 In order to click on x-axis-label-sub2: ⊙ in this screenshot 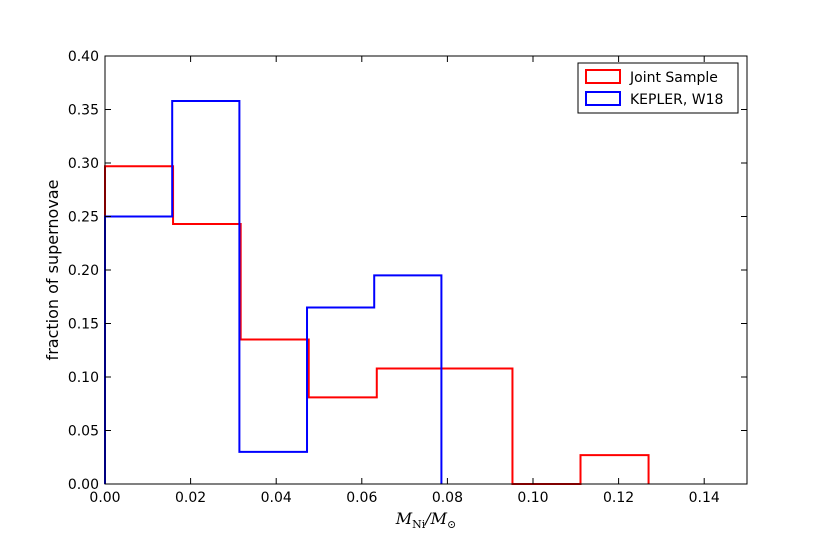, I will do `click(451, 524)`.